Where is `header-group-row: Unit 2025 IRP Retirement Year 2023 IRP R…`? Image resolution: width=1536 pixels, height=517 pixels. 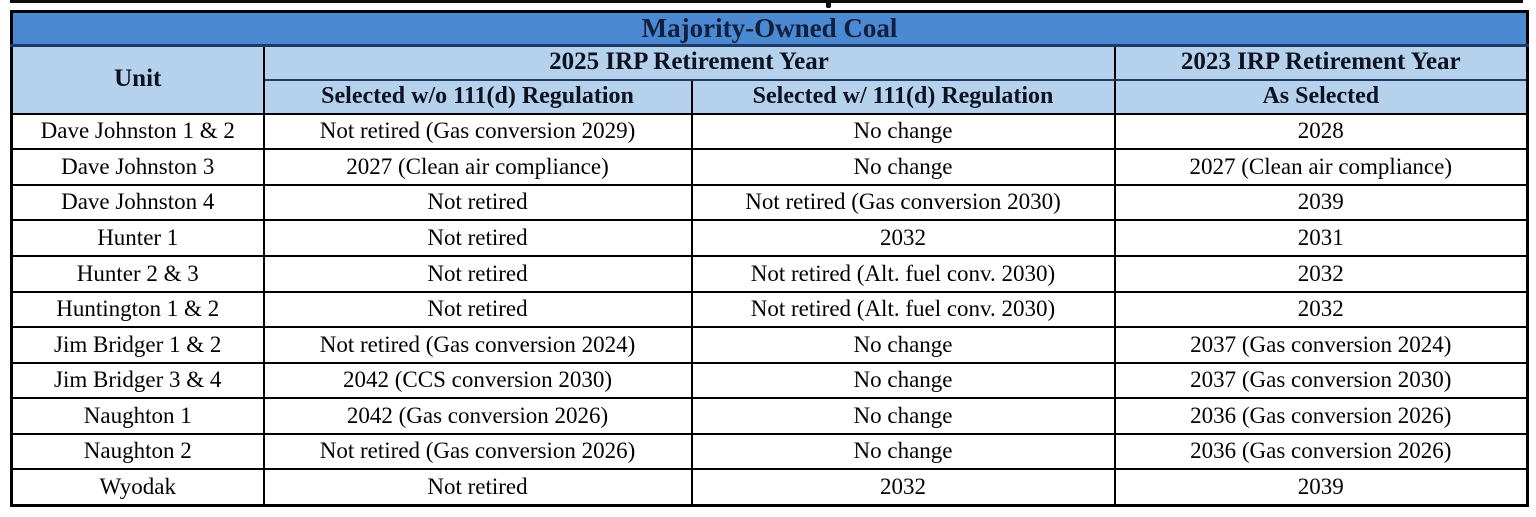 header-group-row: Unit 2025 IRP Retirement Year 2023 IRP R… is located at coordinates (769, 79).